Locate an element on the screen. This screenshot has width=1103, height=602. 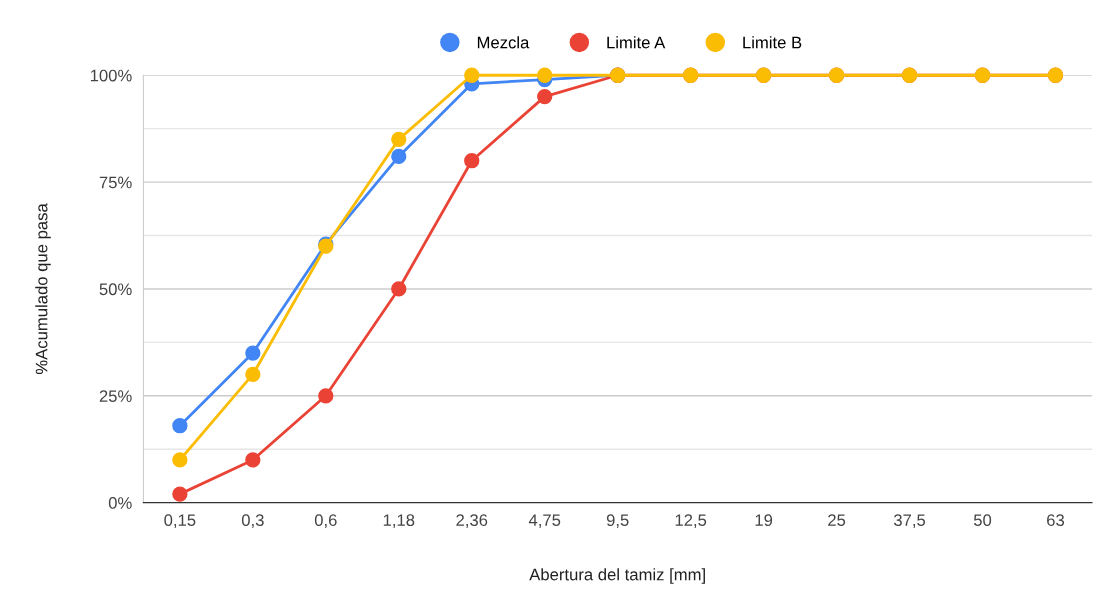
x-tick-label: 25 is located at coordinates (837, 520).